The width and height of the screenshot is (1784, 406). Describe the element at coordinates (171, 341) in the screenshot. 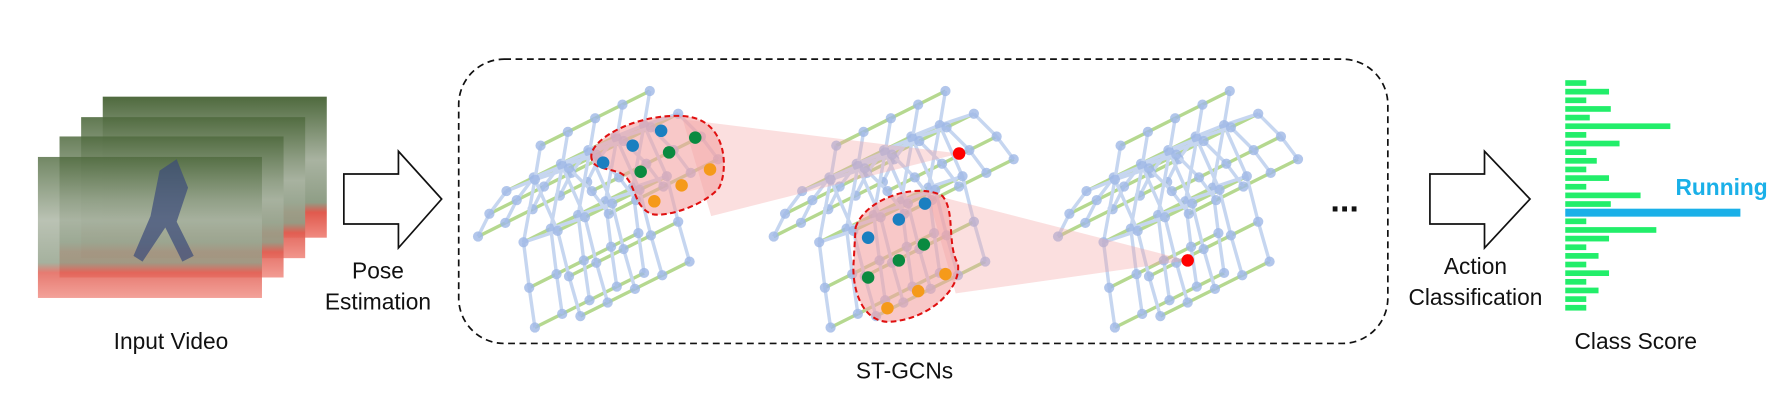

I see `input-label: Input Video` at that location.